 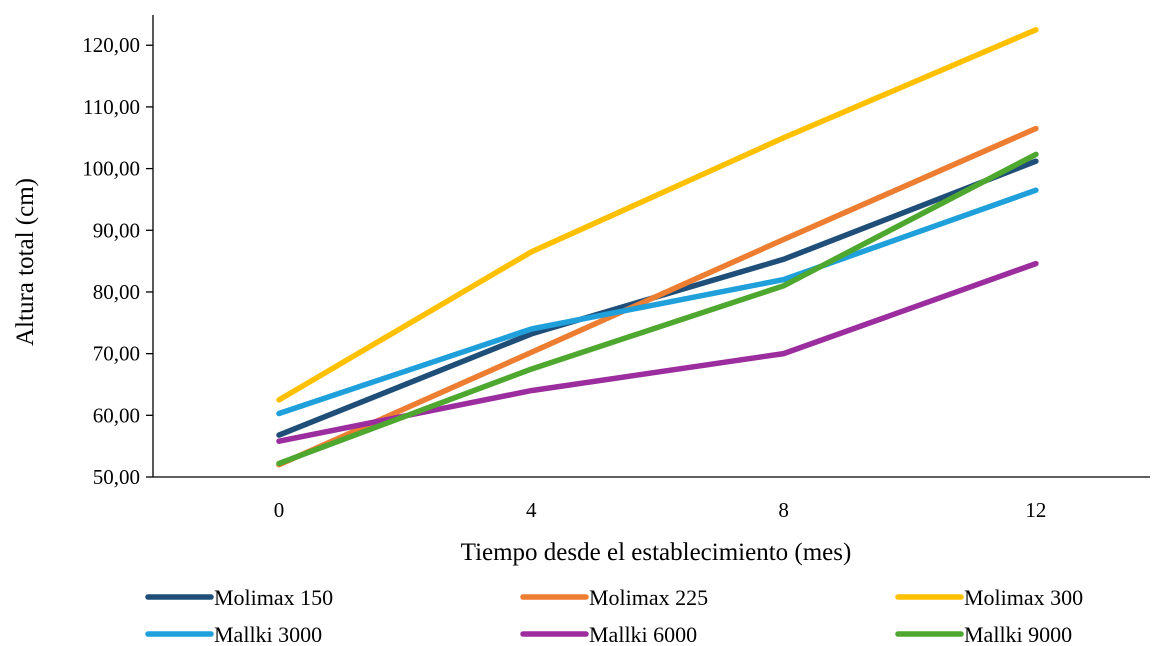 What do you see at coordinates (116, 354) in the screenshot?
I see `y-tick-label: 70,00` at bounding box center [116, 354].